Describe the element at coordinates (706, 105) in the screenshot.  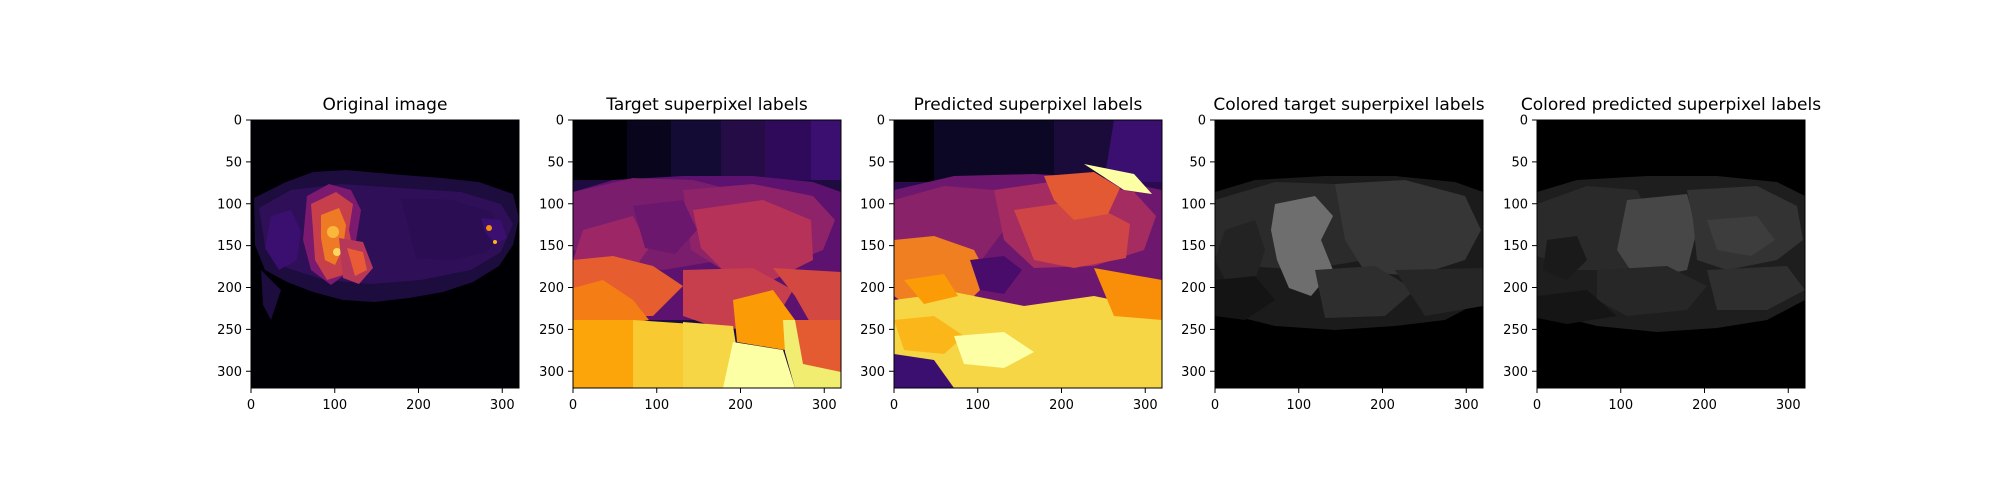
I see `panel-title: Target superpixel labels` at that location.